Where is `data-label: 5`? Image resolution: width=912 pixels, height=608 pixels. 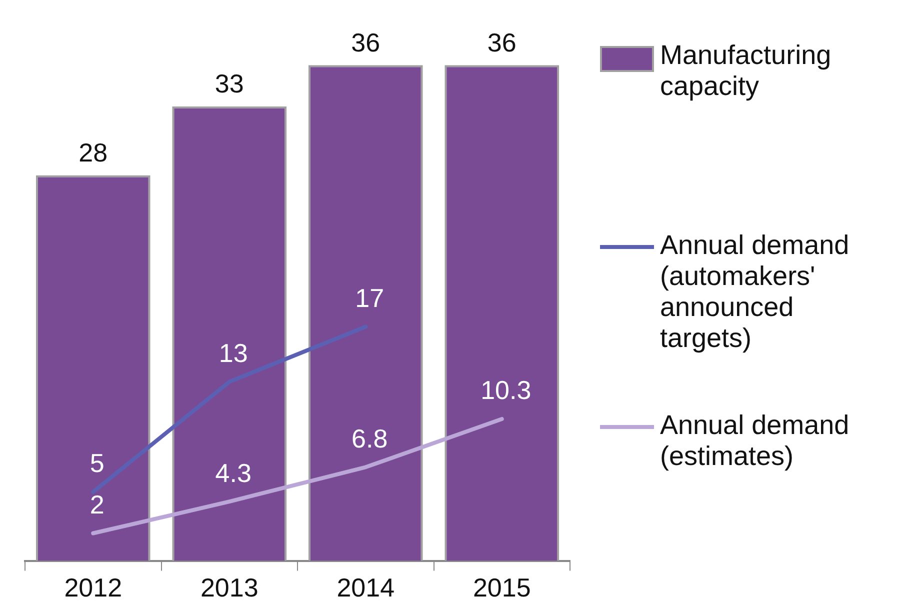
data-label: 5 is located at coordinates (97, 463).